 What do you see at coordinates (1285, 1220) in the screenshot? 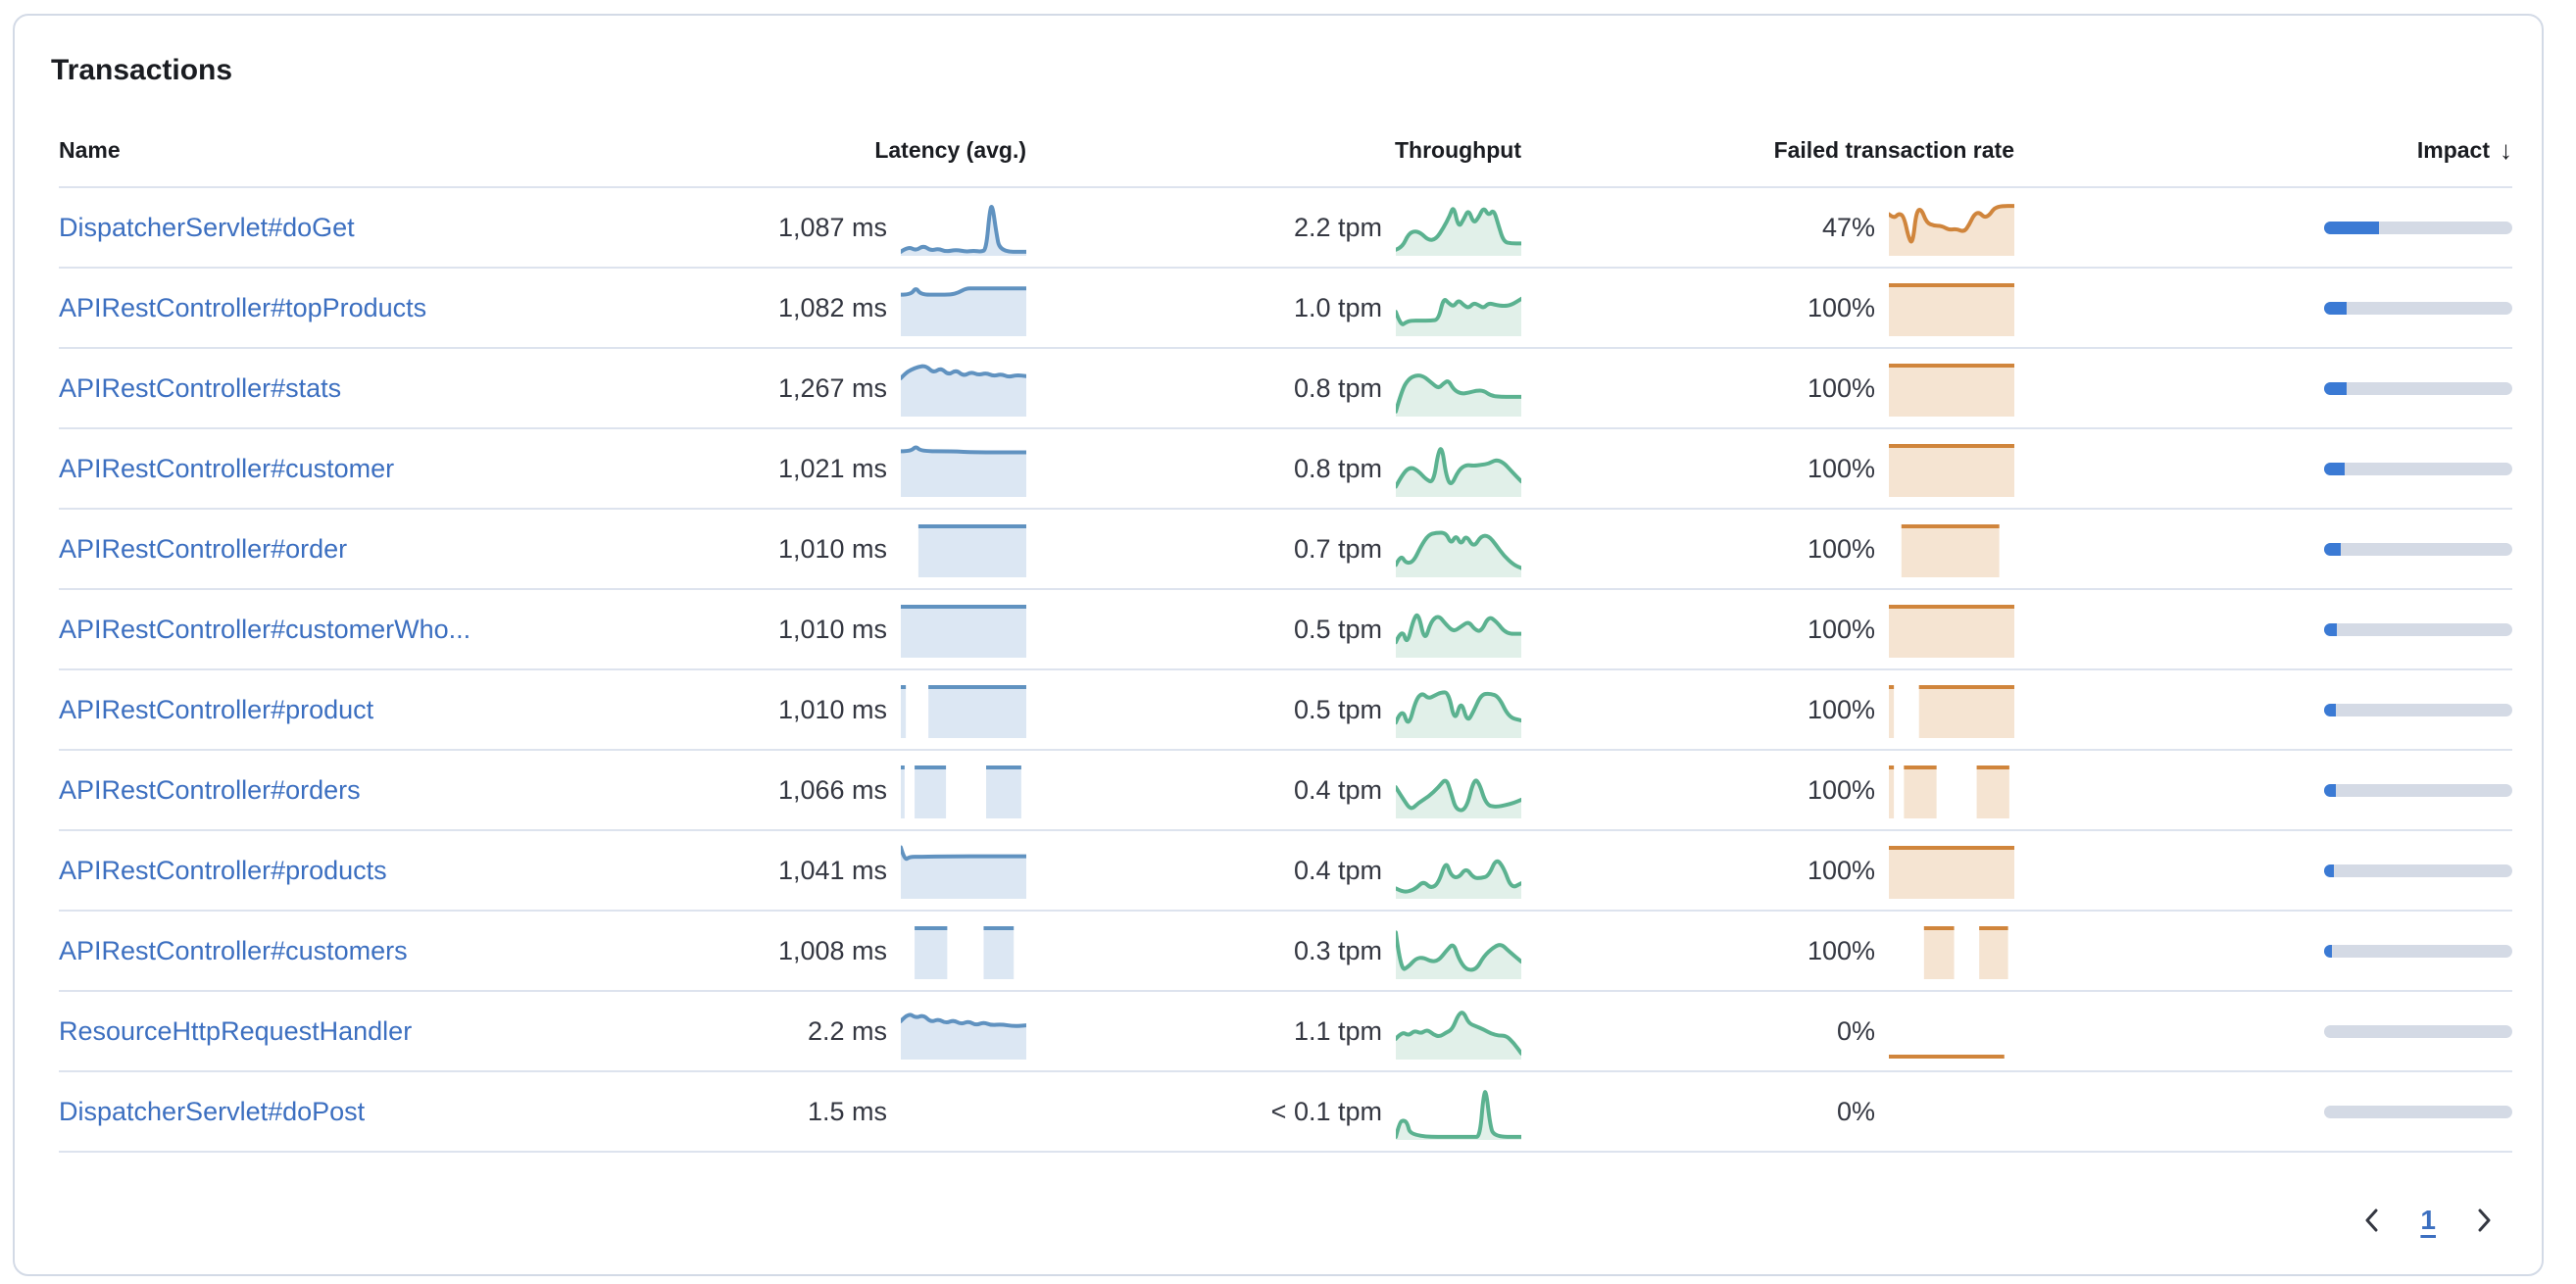
I see `pagination: 1` at bounding box center [1285, 1220].